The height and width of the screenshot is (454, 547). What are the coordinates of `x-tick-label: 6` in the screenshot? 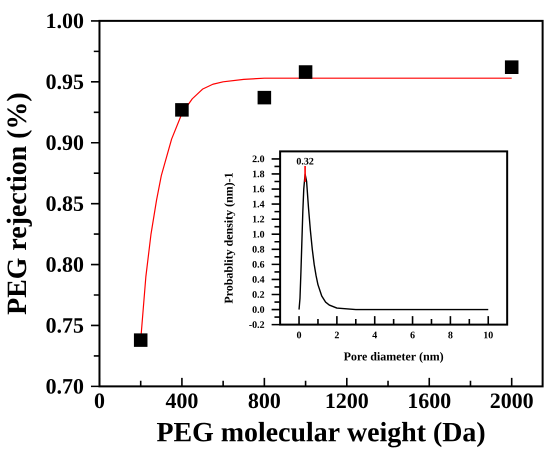 It's located at (412, 335).